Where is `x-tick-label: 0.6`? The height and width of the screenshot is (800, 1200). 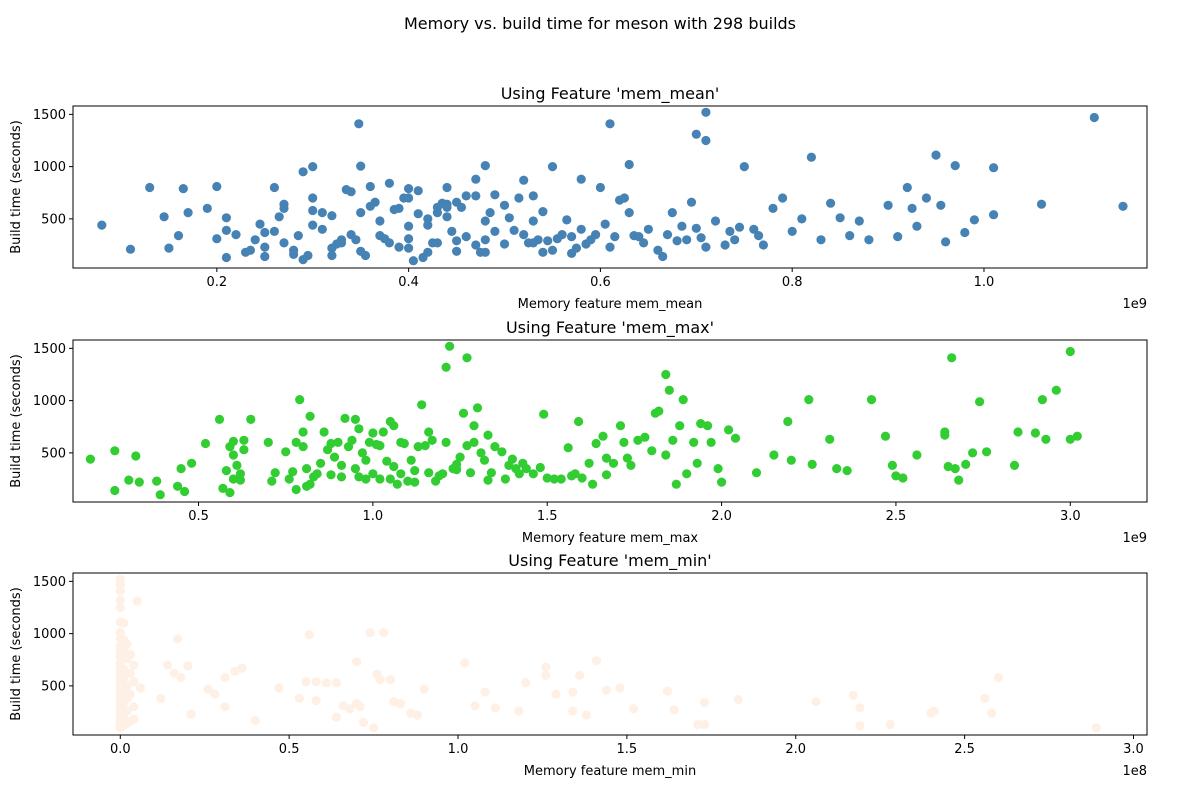 x-tick-label: 0.6 is located at coordinates (600, 282).